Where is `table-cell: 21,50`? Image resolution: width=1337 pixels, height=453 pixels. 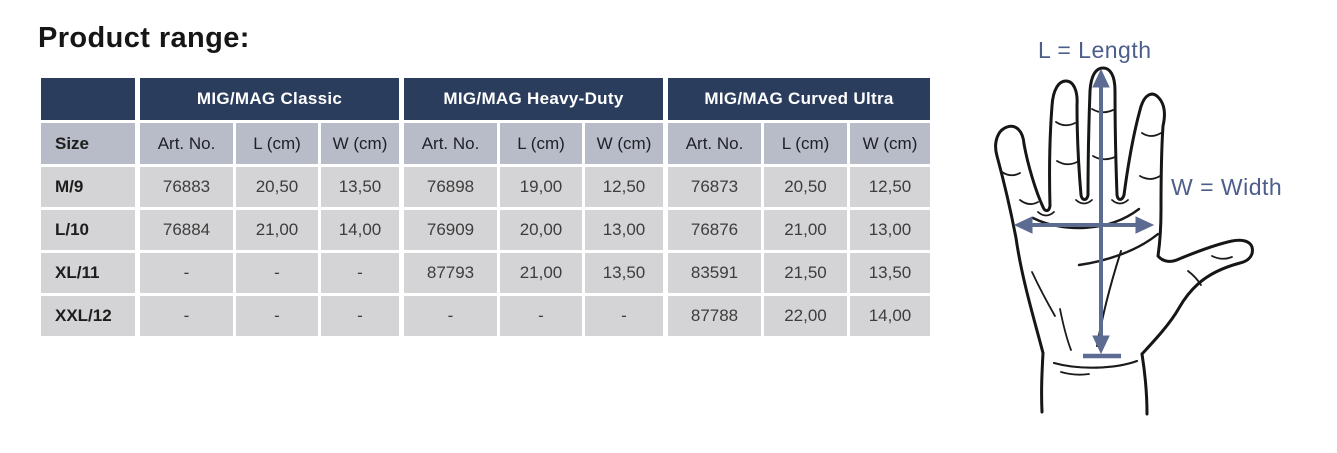 table-cell: 21,50 is located at coordinates (805, 273).